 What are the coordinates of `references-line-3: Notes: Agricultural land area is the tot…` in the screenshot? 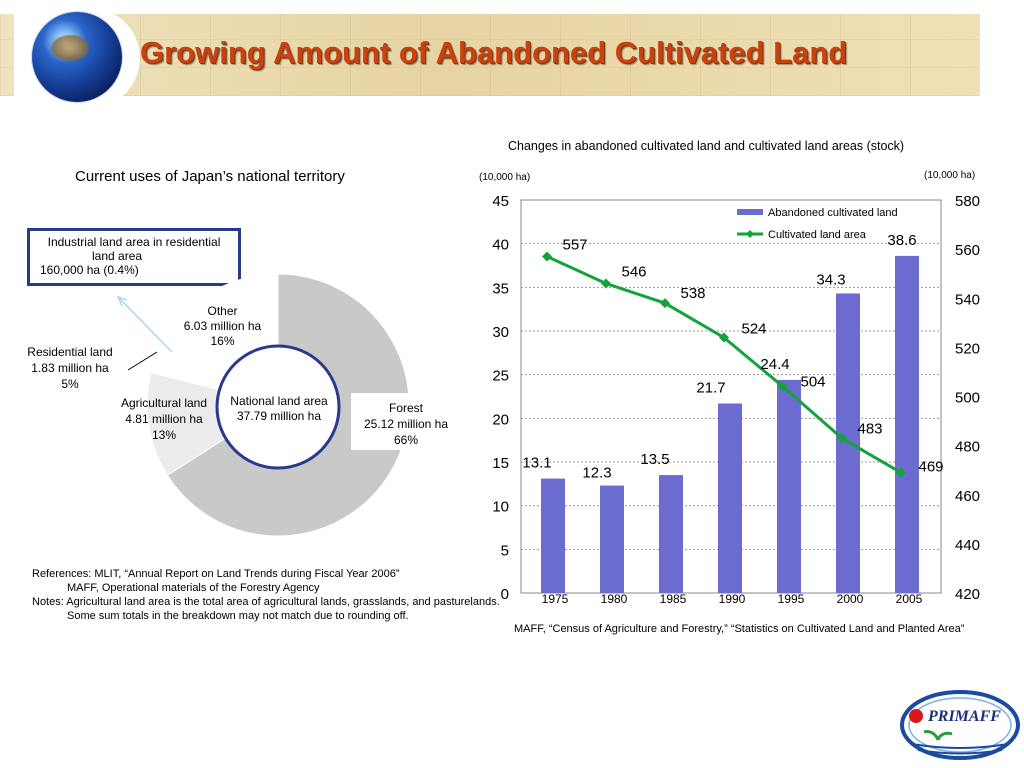 It's located at (266, 602).